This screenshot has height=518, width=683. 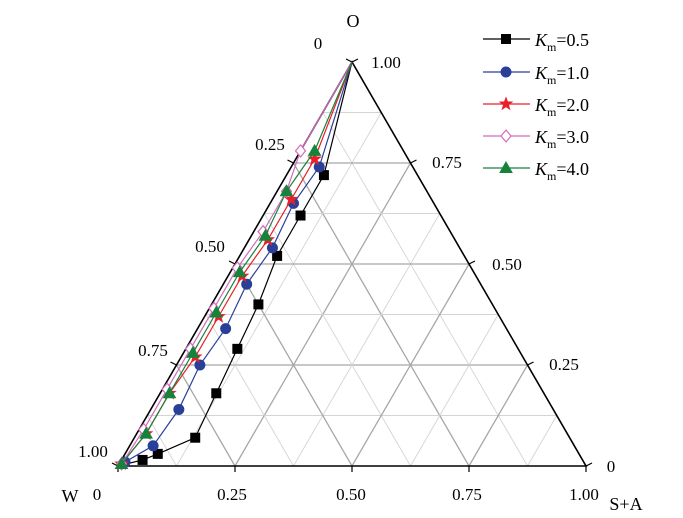 I want to click on bottom-tick-label: 0.50, so click(x=351, y=494).